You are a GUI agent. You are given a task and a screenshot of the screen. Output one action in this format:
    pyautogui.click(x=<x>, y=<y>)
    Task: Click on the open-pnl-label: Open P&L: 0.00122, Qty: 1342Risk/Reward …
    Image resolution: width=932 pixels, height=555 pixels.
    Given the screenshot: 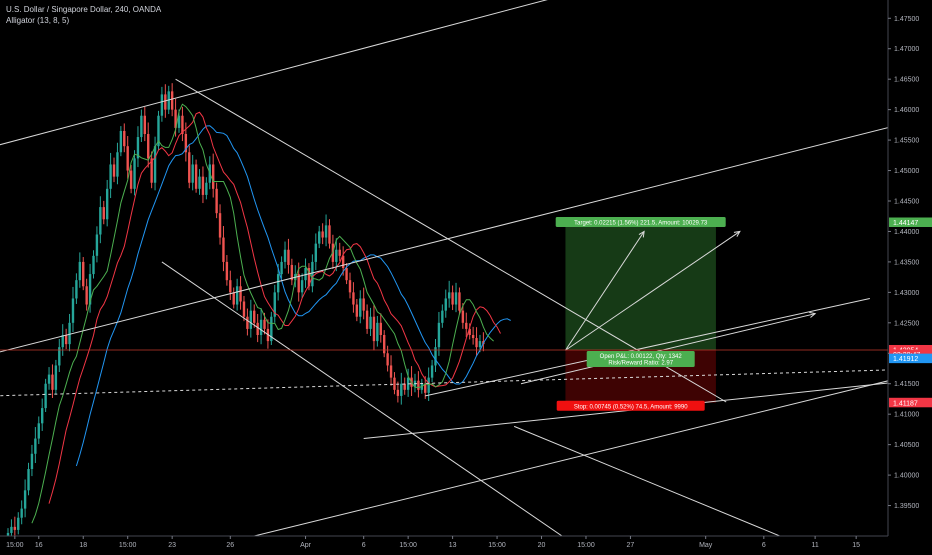 What is the action you would take?
    pyautogui.click(x=640, y=358)
    